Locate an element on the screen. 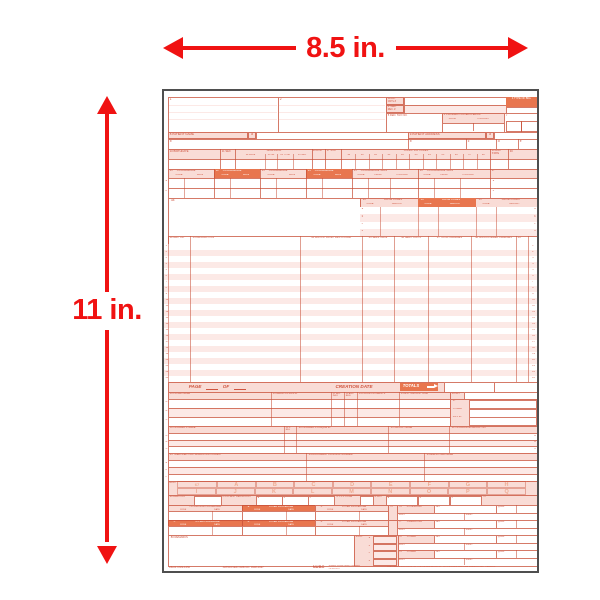 Image resolution: width=600 pixels, height=600 pixels. field-70-patient-reason: 70 PATIENT REASON DX is located at coordinates (236, 496).